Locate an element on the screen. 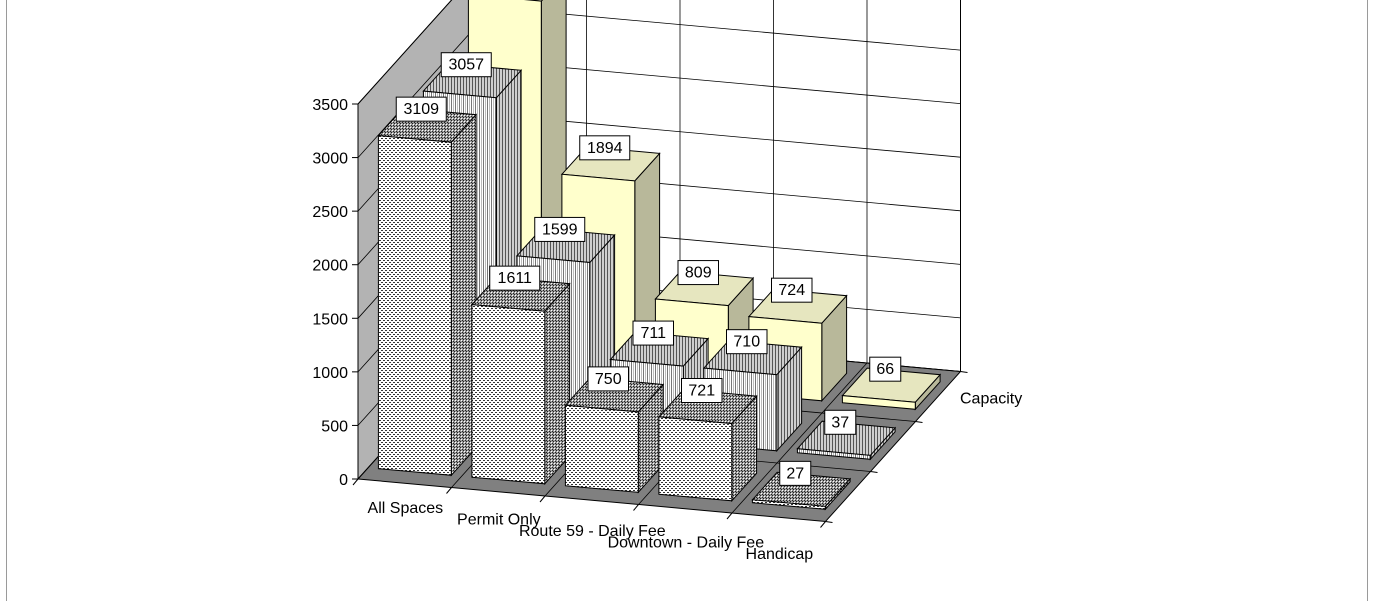  data-label-text: 721 is located at coordinates (701, 391).